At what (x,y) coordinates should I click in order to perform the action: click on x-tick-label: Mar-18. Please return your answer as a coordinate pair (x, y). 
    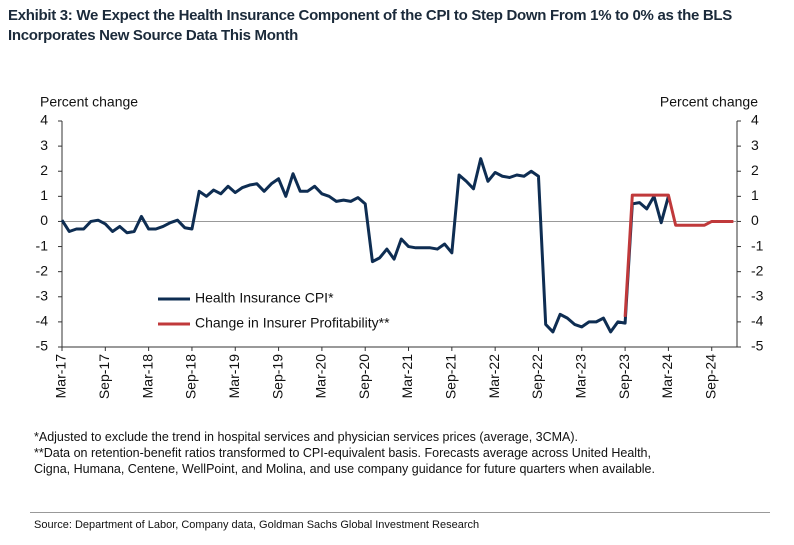
    Looking at the image, I should click on (147, 376).